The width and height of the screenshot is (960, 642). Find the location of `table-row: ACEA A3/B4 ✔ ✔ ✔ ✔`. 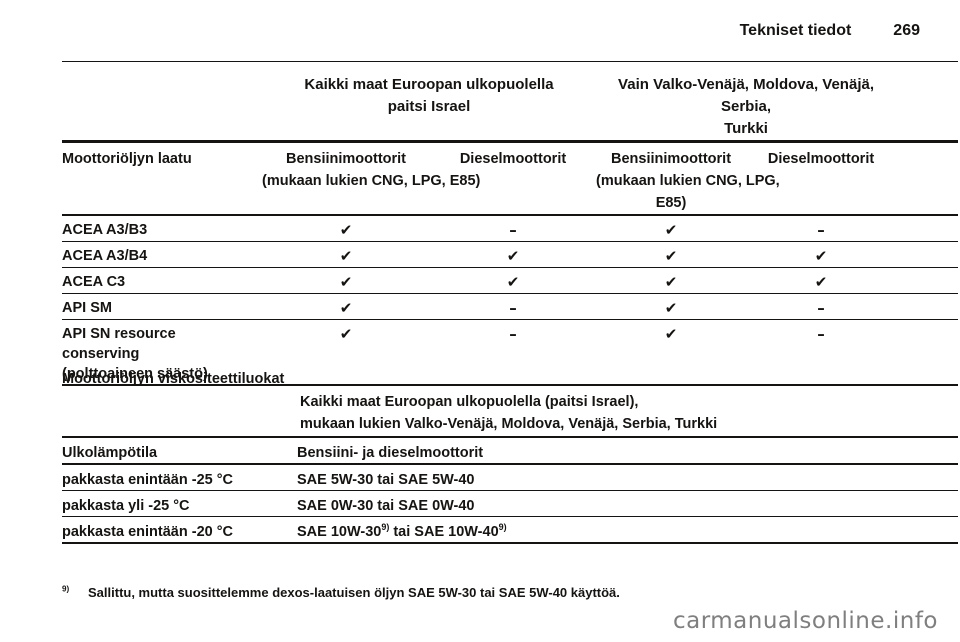

table-row: ACEA A3/B4 ✔ ✔ ✔ ✔ is located at coordinates (510, 254).